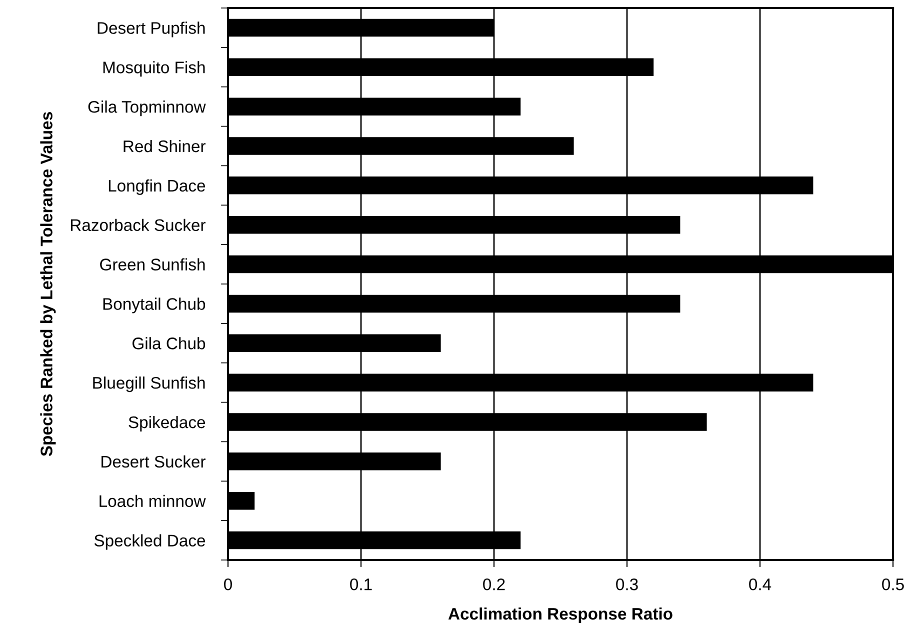 Image resolution: width=911 pixels, height=631 pixels. What do you see at coordinates (760, 584) in the screenshot?
I see `x-tick-label: 0.4` at bounding box center [760, 584].